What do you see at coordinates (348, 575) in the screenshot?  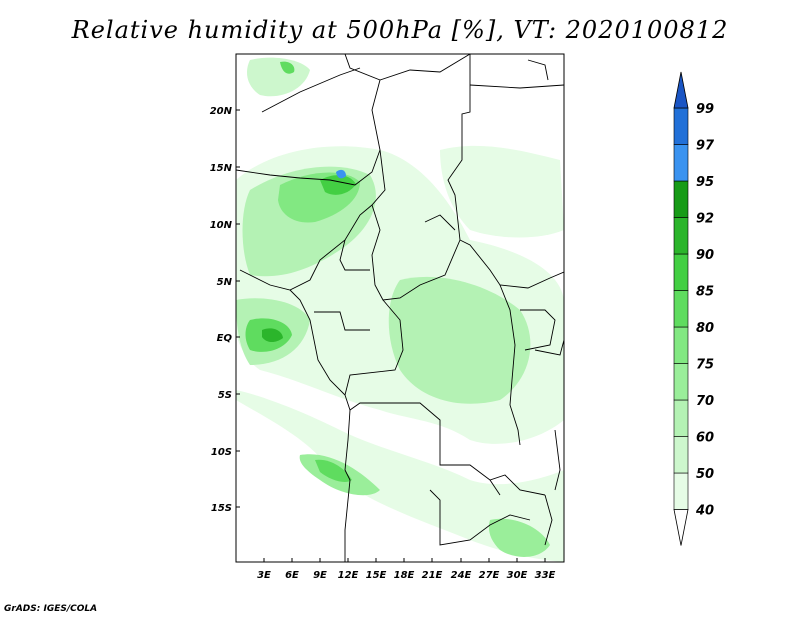 I see `lon-label-12e: 12E` at bounding box center [348, 575].